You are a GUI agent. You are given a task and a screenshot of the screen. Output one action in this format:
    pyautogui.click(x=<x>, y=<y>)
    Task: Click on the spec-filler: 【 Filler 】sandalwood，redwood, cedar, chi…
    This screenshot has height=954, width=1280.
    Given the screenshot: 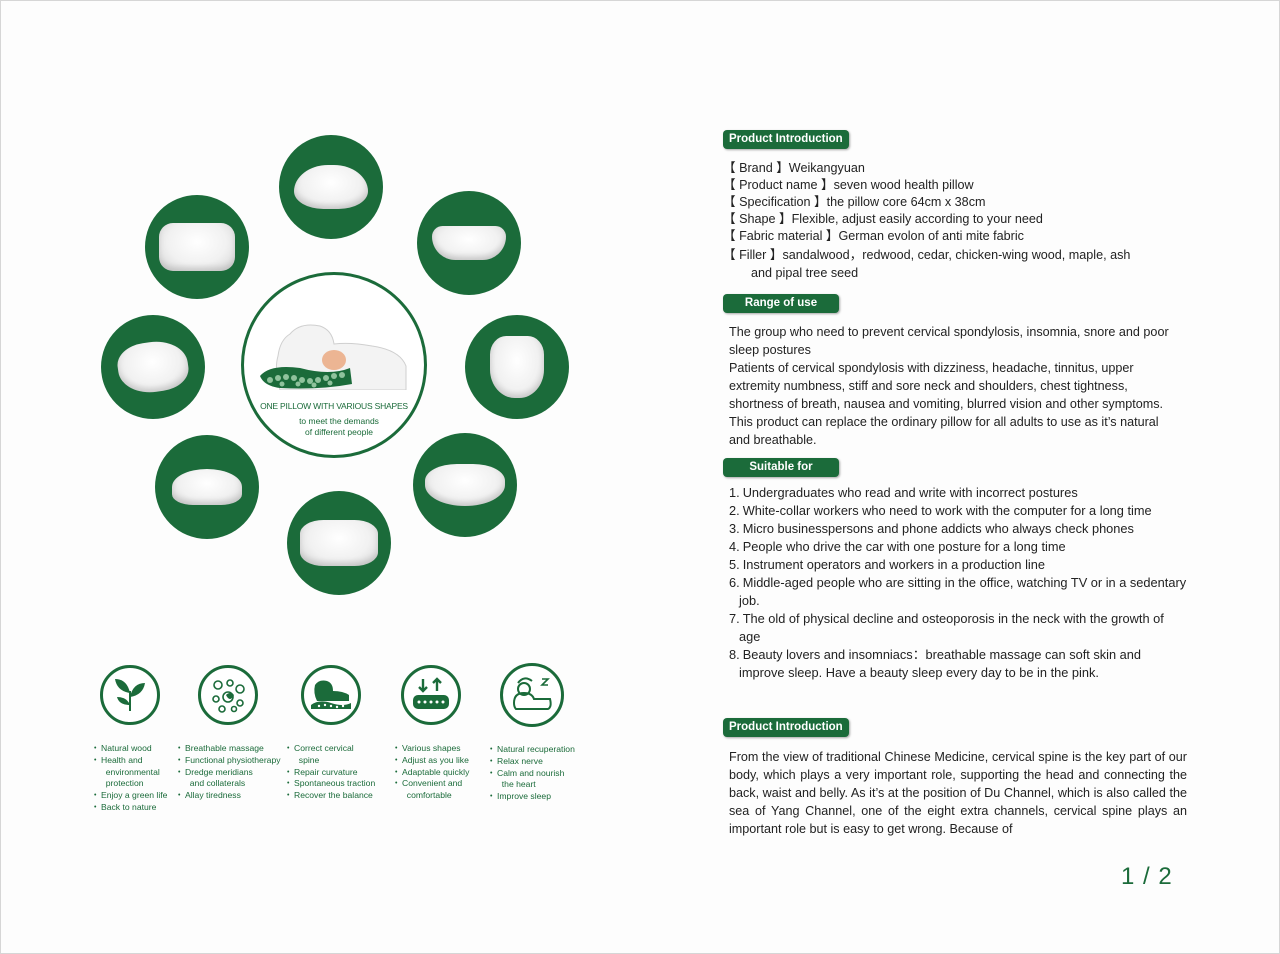 What is the action you would take?
    pyautogui.click(x=927, y=255)
    